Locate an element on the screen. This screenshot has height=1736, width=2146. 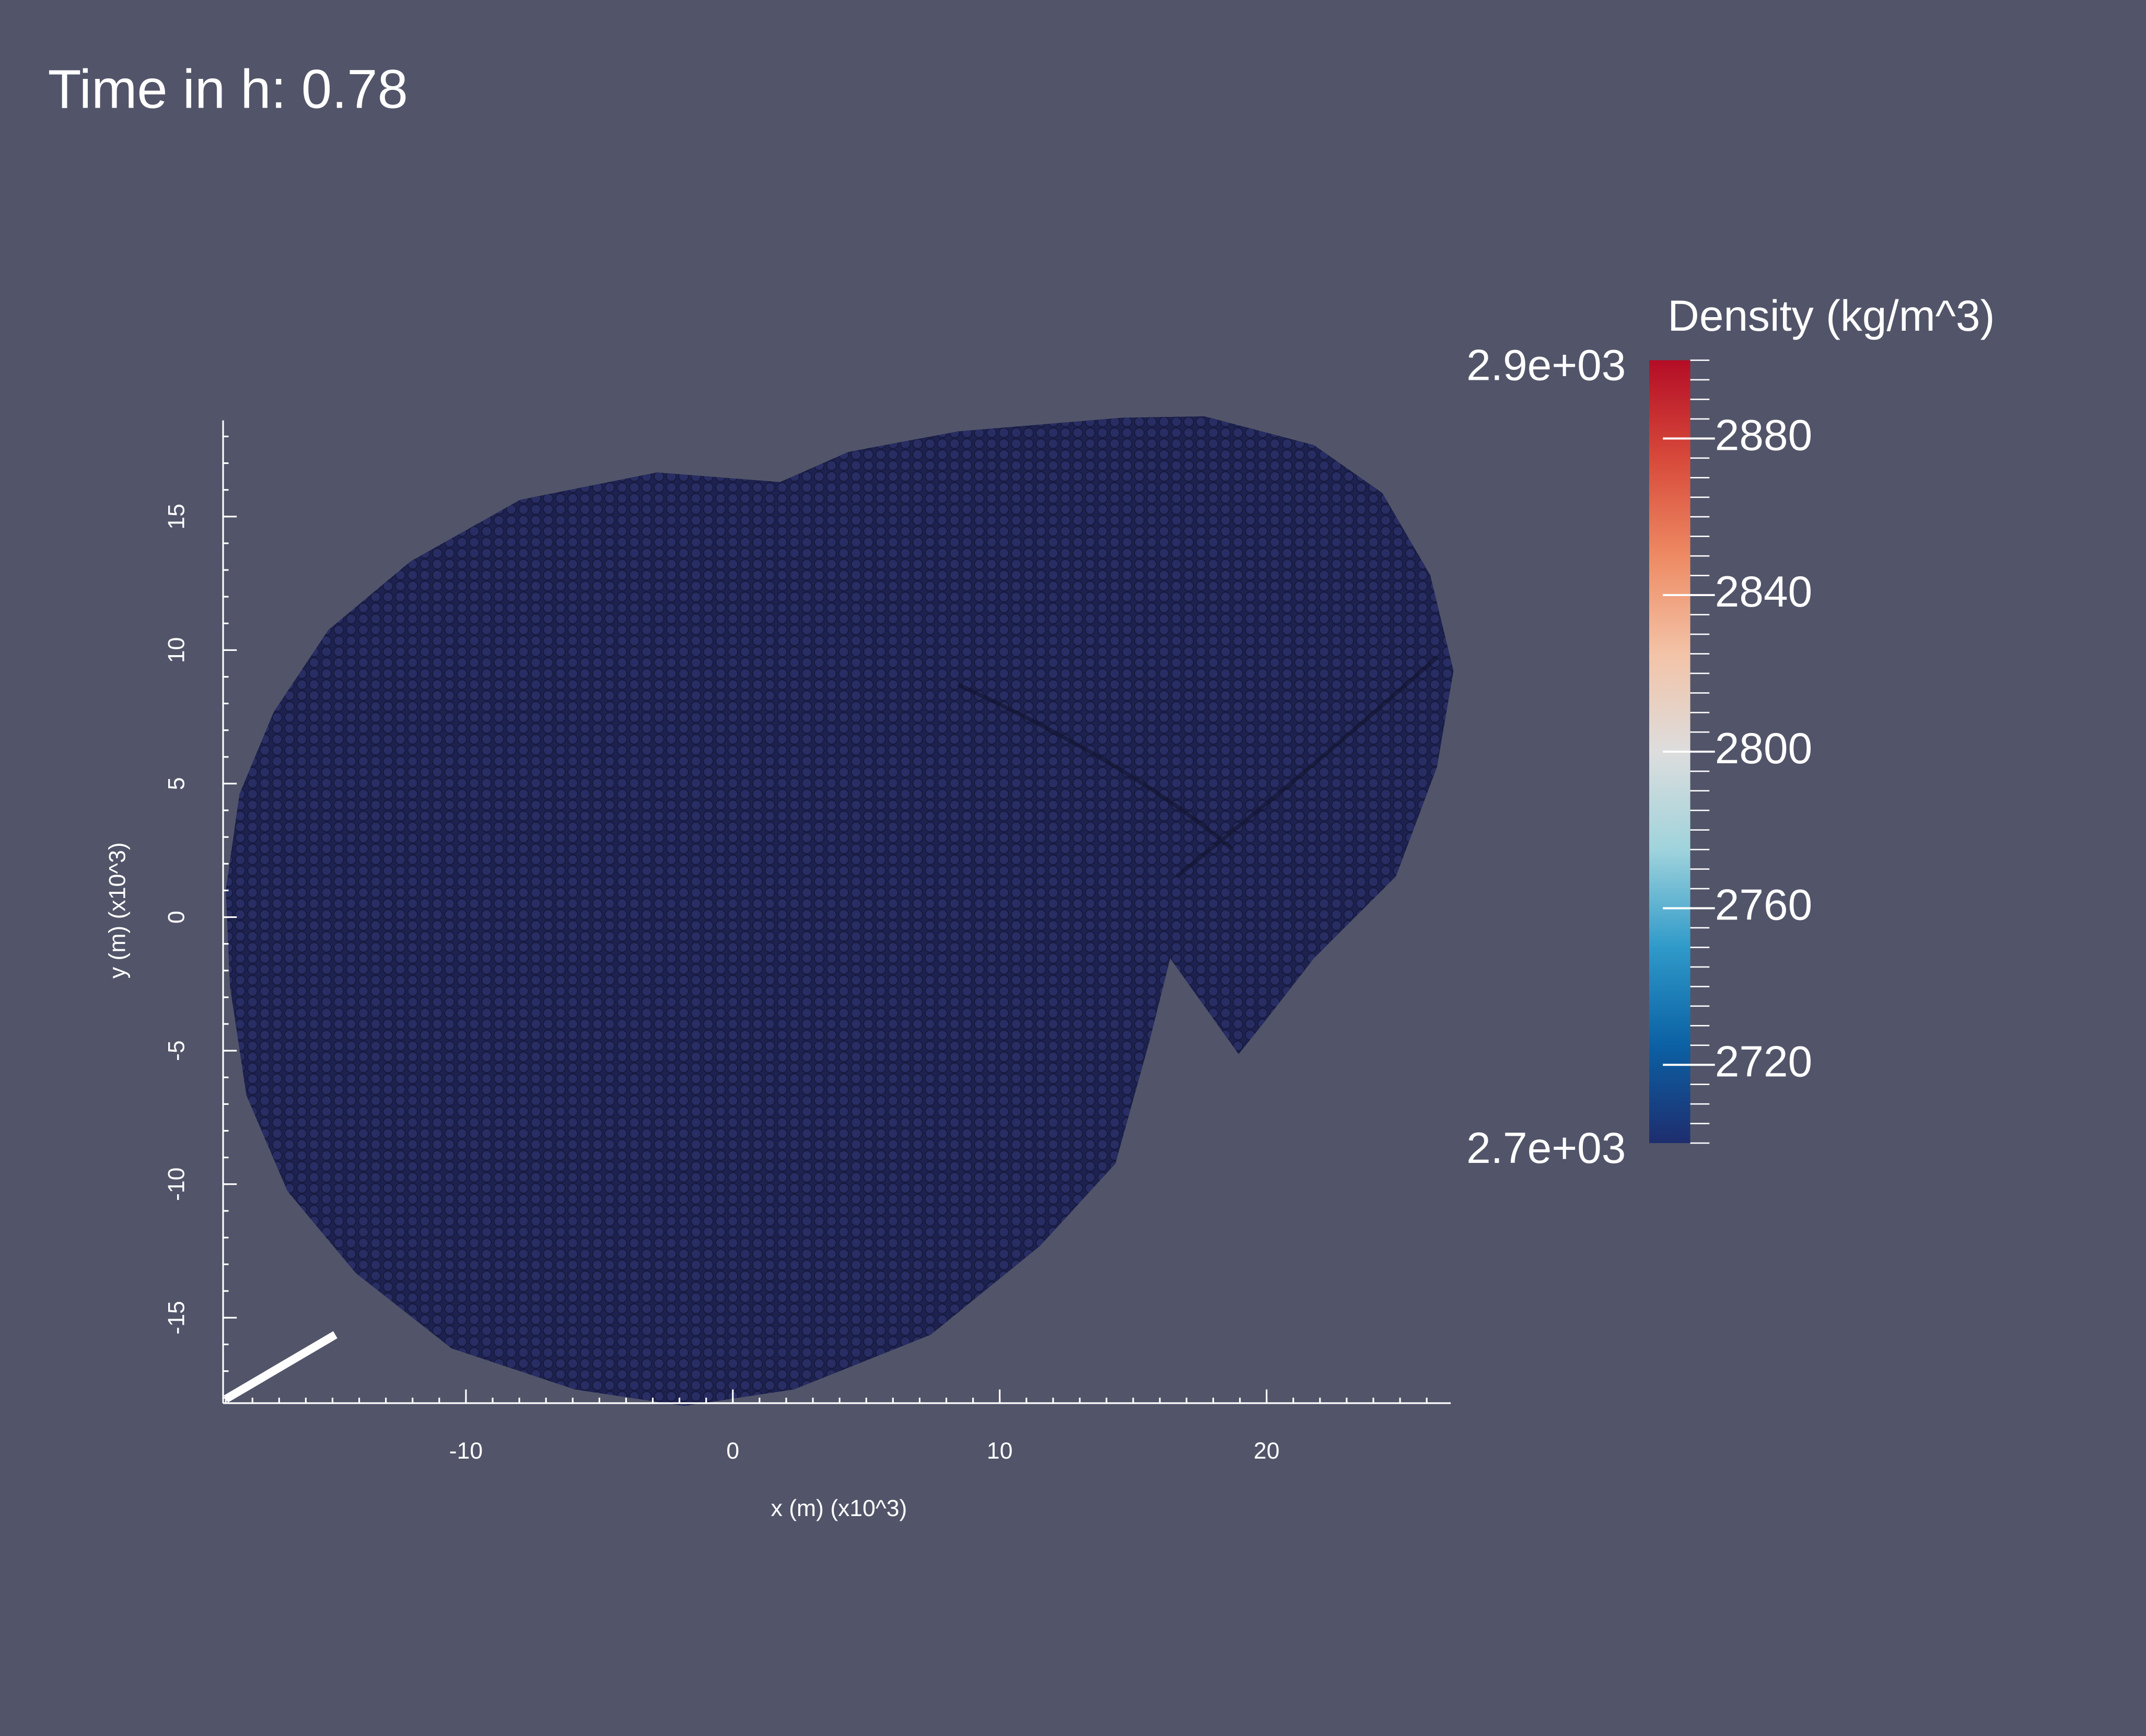
colorbar-tick-label: 2760 is located at coordinates (1764, 904).